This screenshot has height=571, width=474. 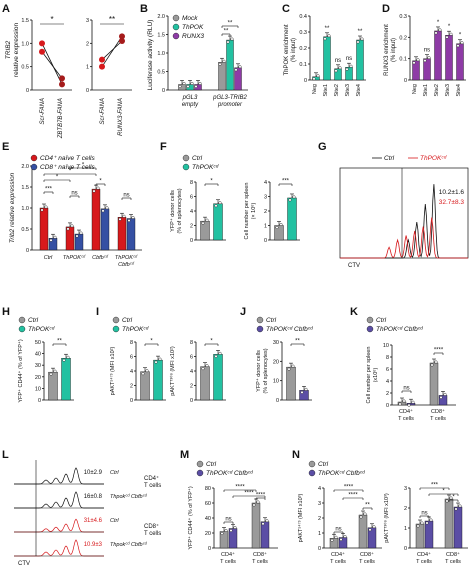 I want to click on panel-g-value-thpok: 32.7±8.3, so click(x=452, y=202).